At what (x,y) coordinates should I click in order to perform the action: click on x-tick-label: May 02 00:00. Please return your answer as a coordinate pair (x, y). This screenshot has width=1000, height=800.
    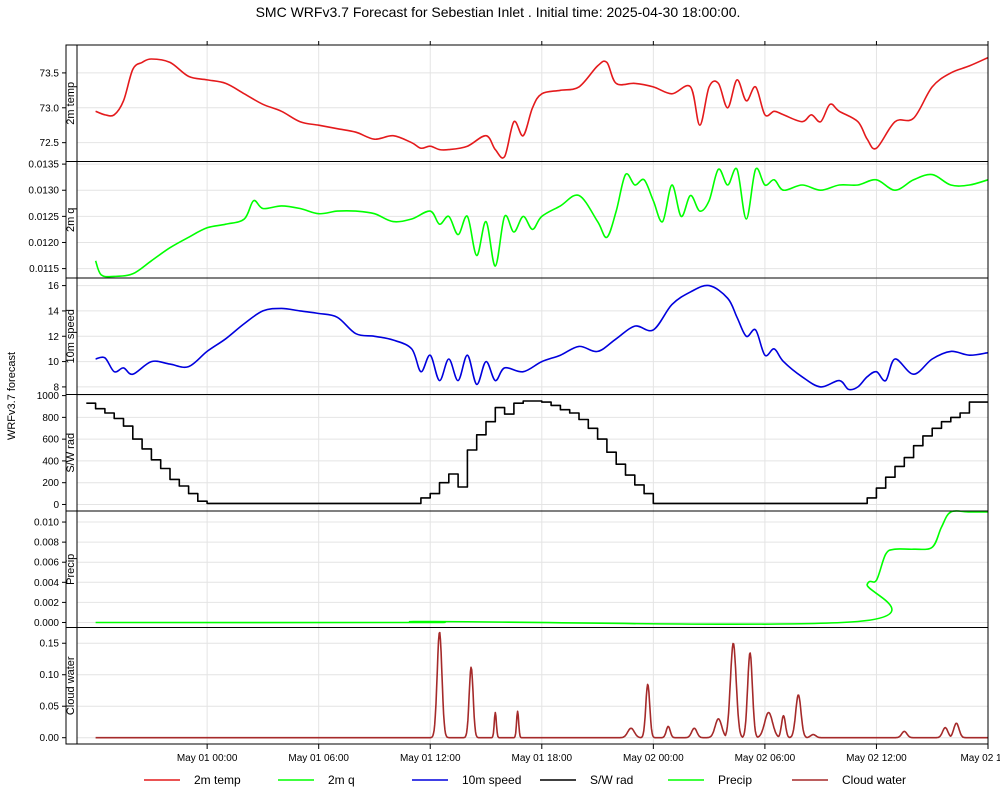
    Looking at the image, I should click on (653, 758).